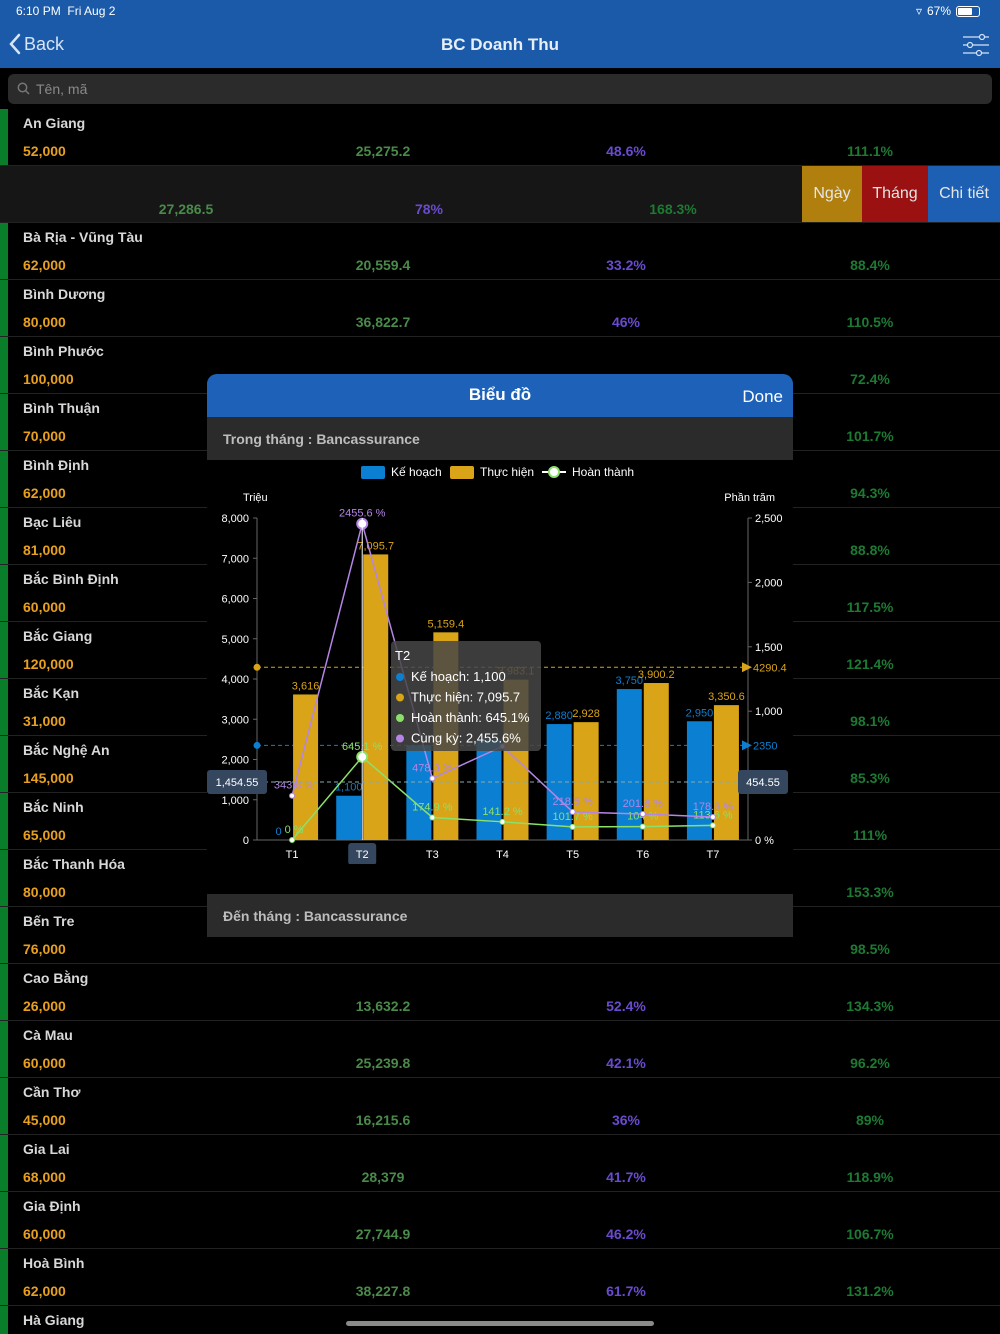 The height and width of the screenshot is (1334, 1000). Describe the element at coordinates (502, 855) in the screenshot. I see `x-tick-label: T4` at that location.